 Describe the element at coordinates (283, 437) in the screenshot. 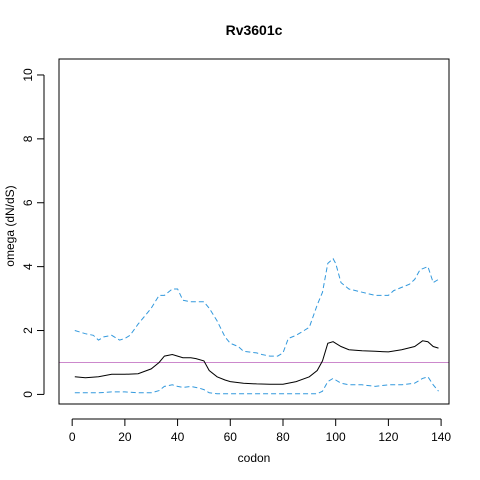

I see `x-tick-label: 80` at that location.